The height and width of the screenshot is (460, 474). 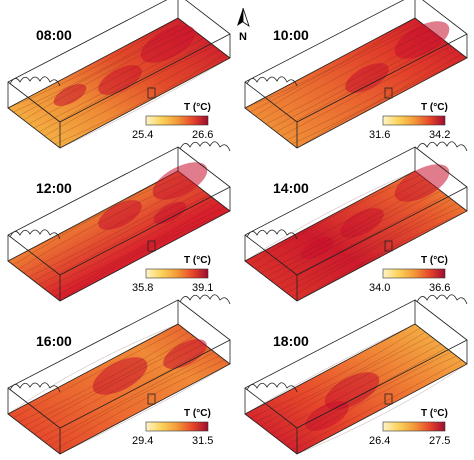 What do you see at coordinates (243, 37) in the screenshot?
I see `north-label: N` at bounding box center [243, 37].